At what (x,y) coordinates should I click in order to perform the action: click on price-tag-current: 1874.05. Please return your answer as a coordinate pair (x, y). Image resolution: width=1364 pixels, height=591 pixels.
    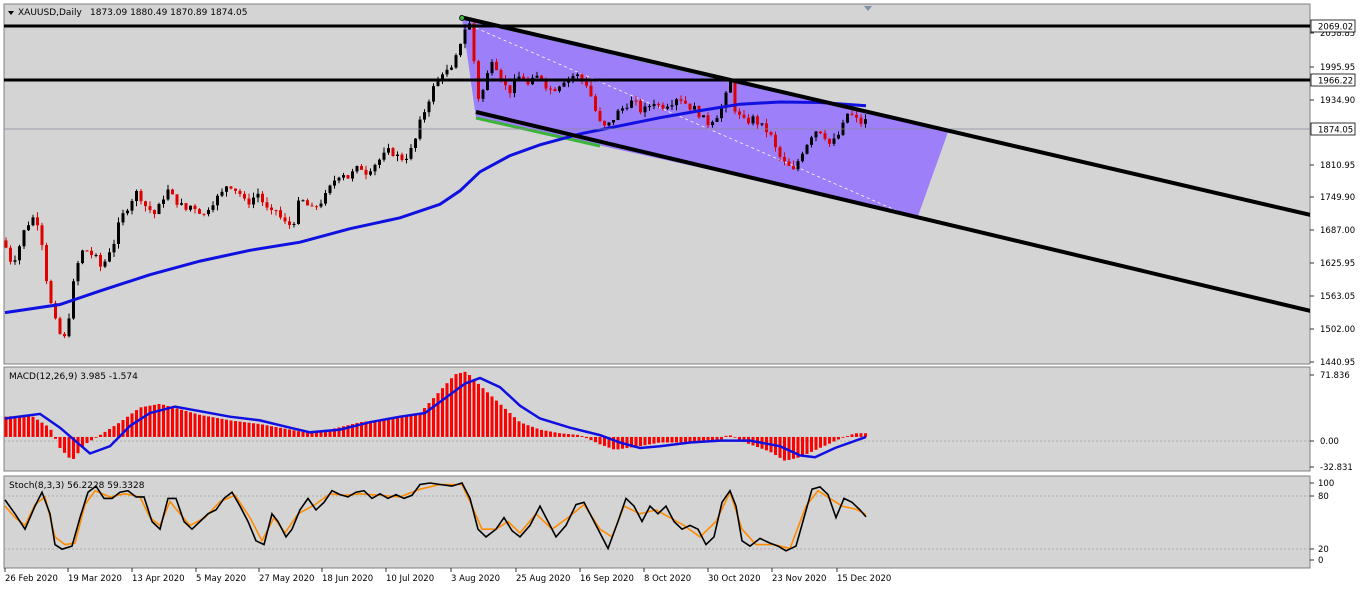
    Looking at the image, I should click on (1333, 129).